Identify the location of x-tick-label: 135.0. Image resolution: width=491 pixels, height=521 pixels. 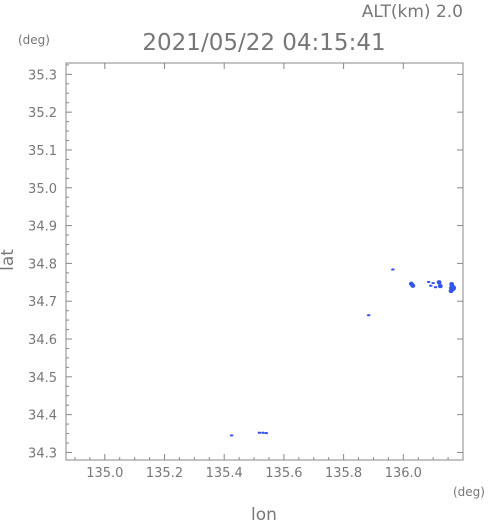
(104, 473).